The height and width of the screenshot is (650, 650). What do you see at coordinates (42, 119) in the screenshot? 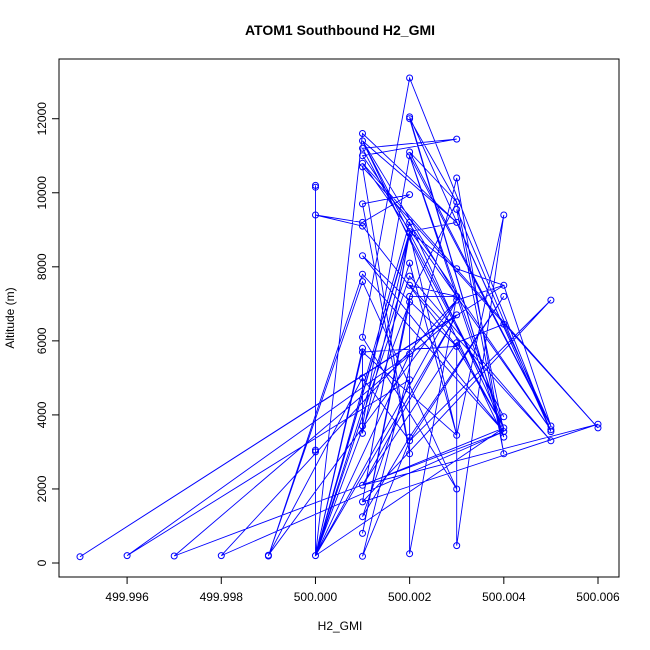
I see `y-tick-label: 12000` at bounding box center [42, 119].